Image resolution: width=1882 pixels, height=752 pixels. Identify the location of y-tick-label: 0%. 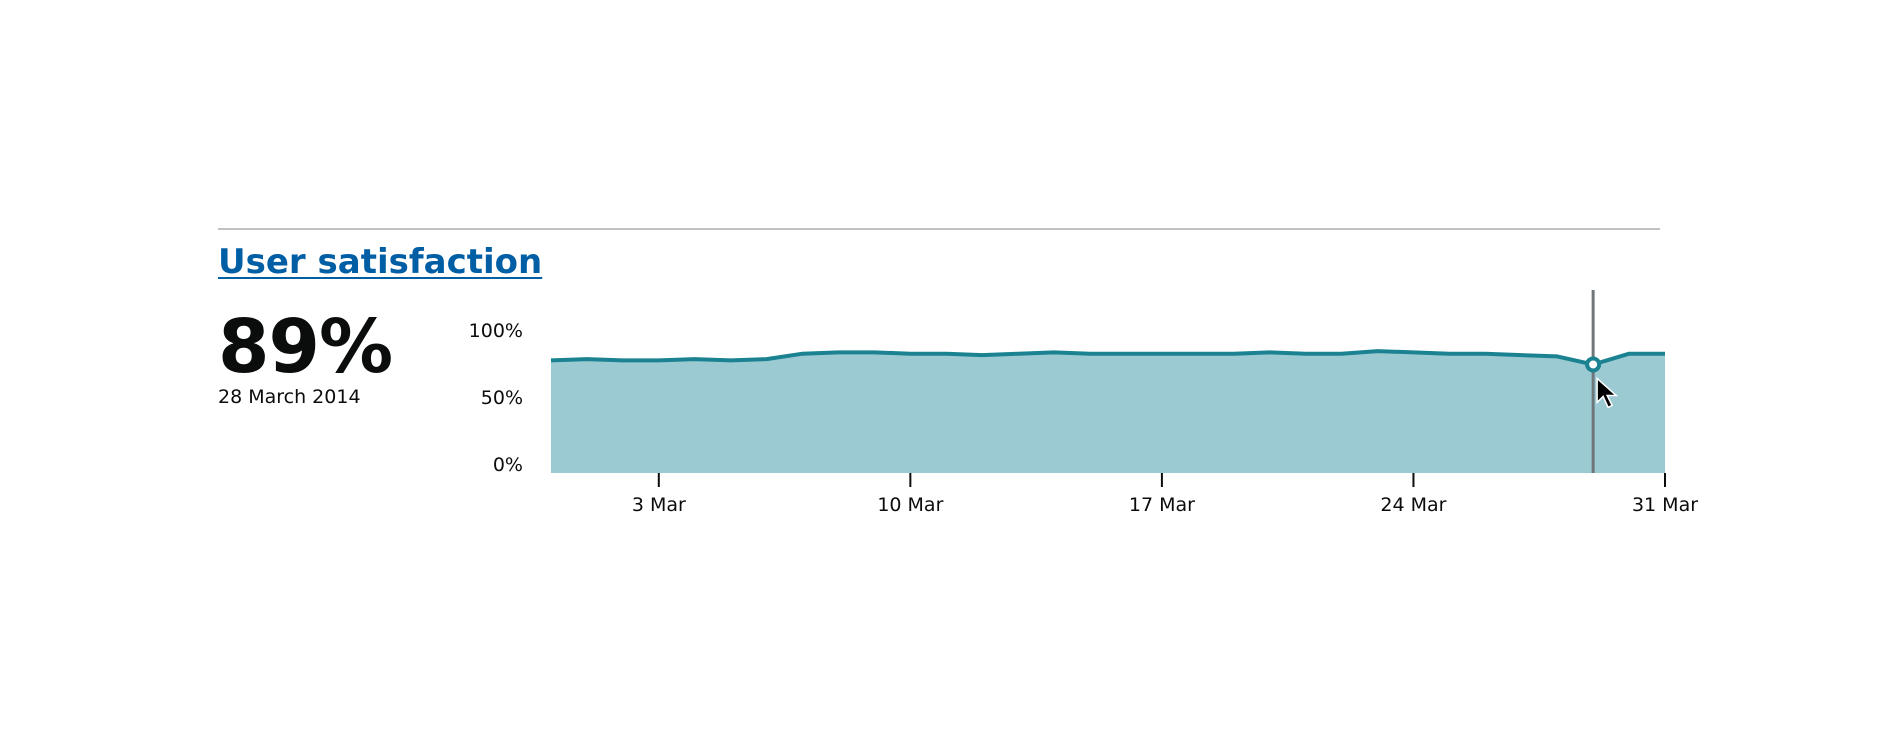
(508, 465).